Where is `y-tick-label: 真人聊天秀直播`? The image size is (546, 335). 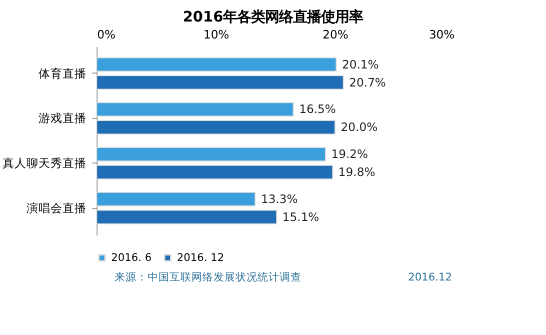
y-tick-label: 真人聊天秀直播 is located at coordinates (44, 163).